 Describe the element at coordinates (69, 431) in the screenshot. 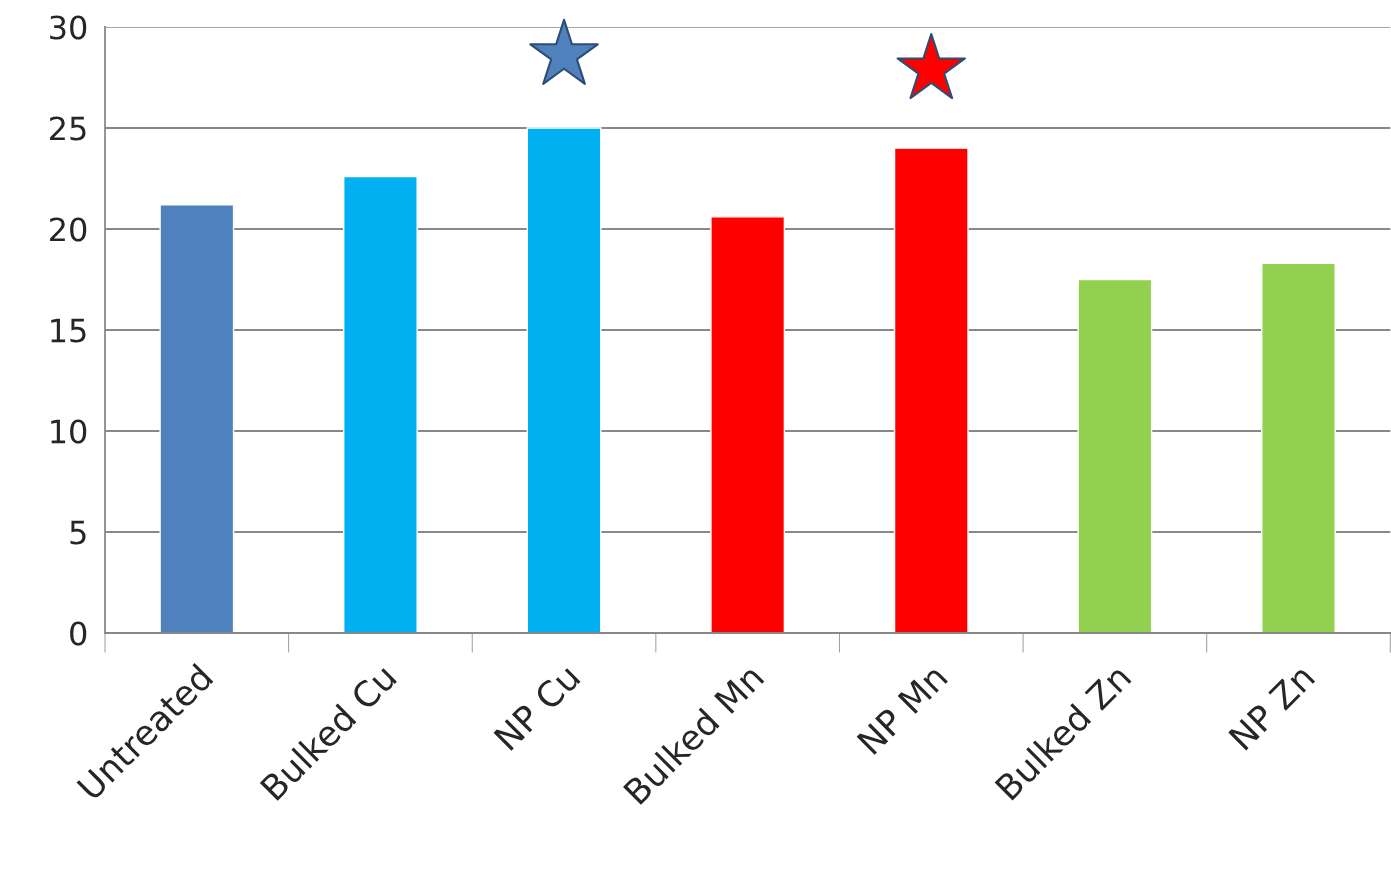

I see `y-tick-label: 10` at that location.